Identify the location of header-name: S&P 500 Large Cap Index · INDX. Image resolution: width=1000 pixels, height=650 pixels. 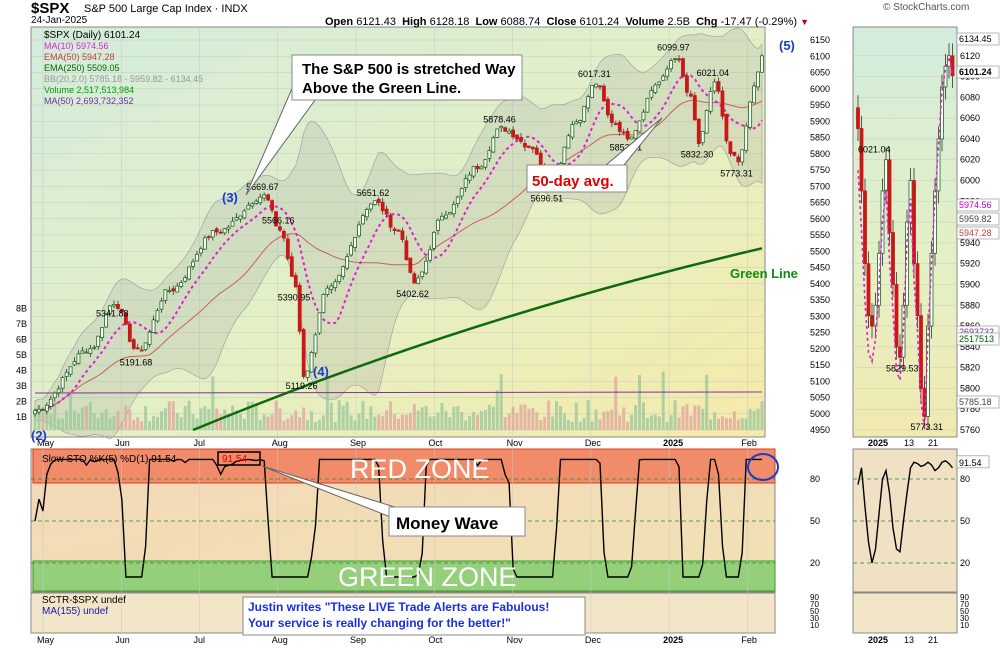
(166, 9).